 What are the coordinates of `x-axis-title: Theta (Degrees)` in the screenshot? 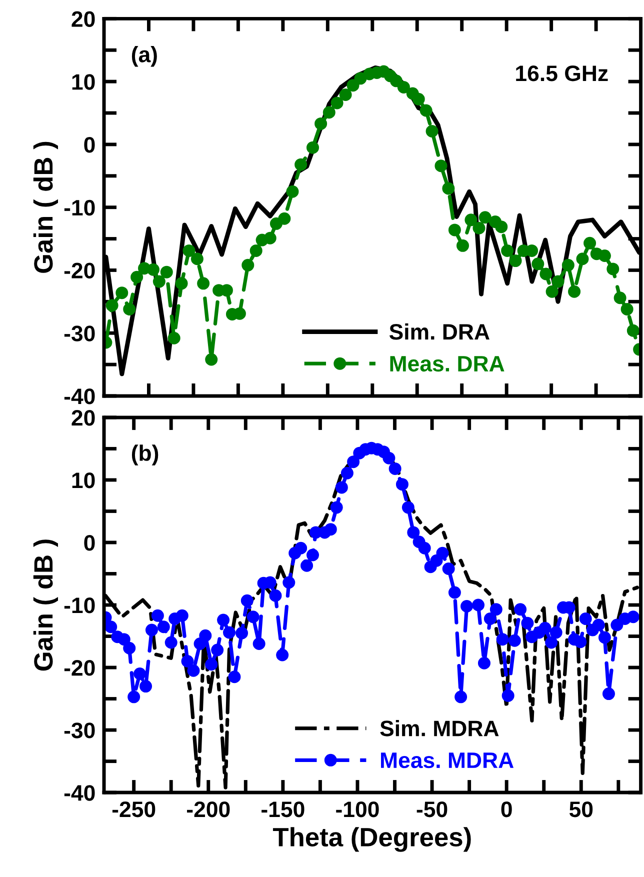 It's located at (371, 839).